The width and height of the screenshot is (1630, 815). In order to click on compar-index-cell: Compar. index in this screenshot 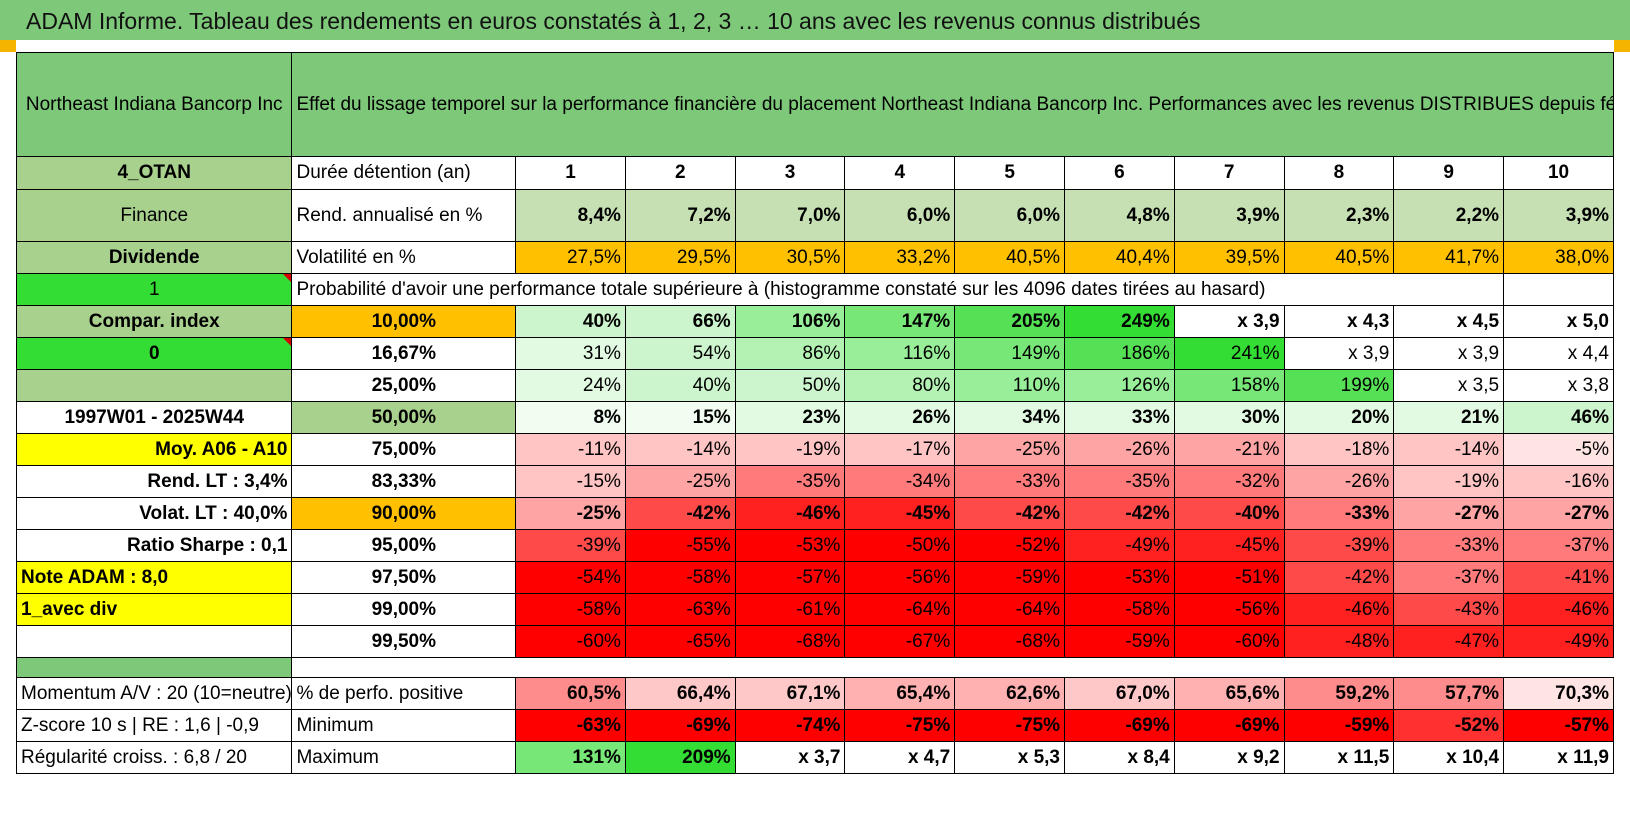, I will do `click(154, 321)`.